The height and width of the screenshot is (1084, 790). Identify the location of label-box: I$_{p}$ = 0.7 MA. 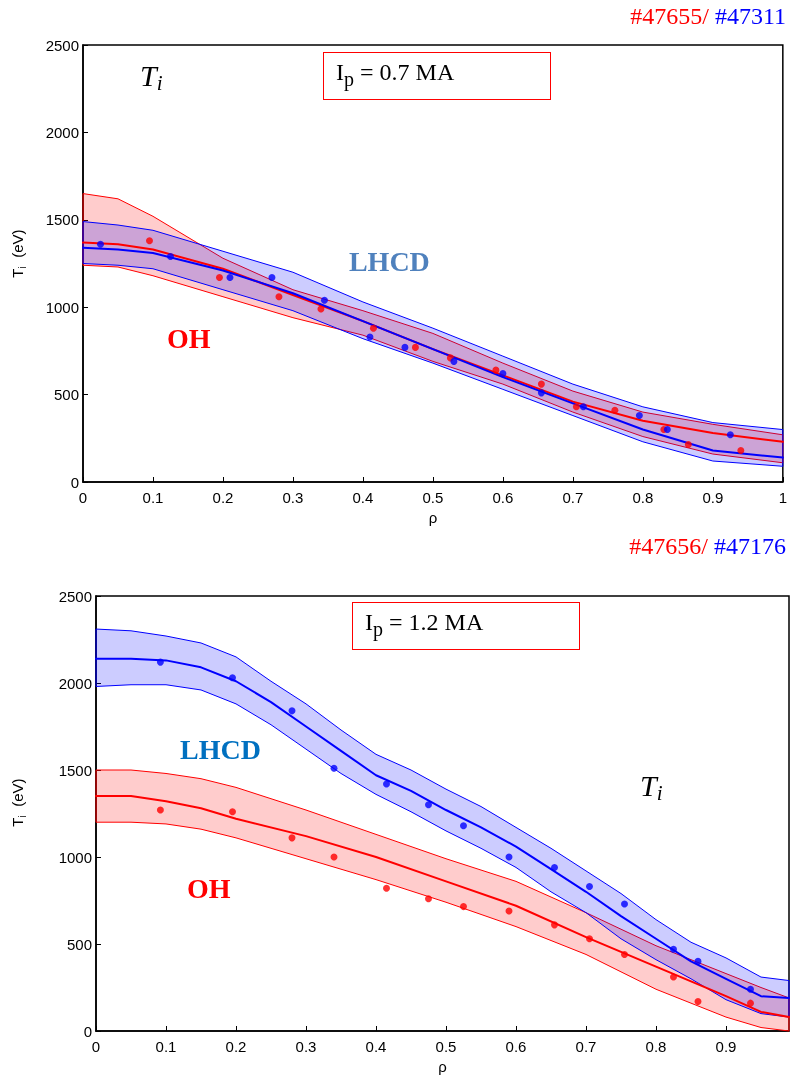
(437, 76).